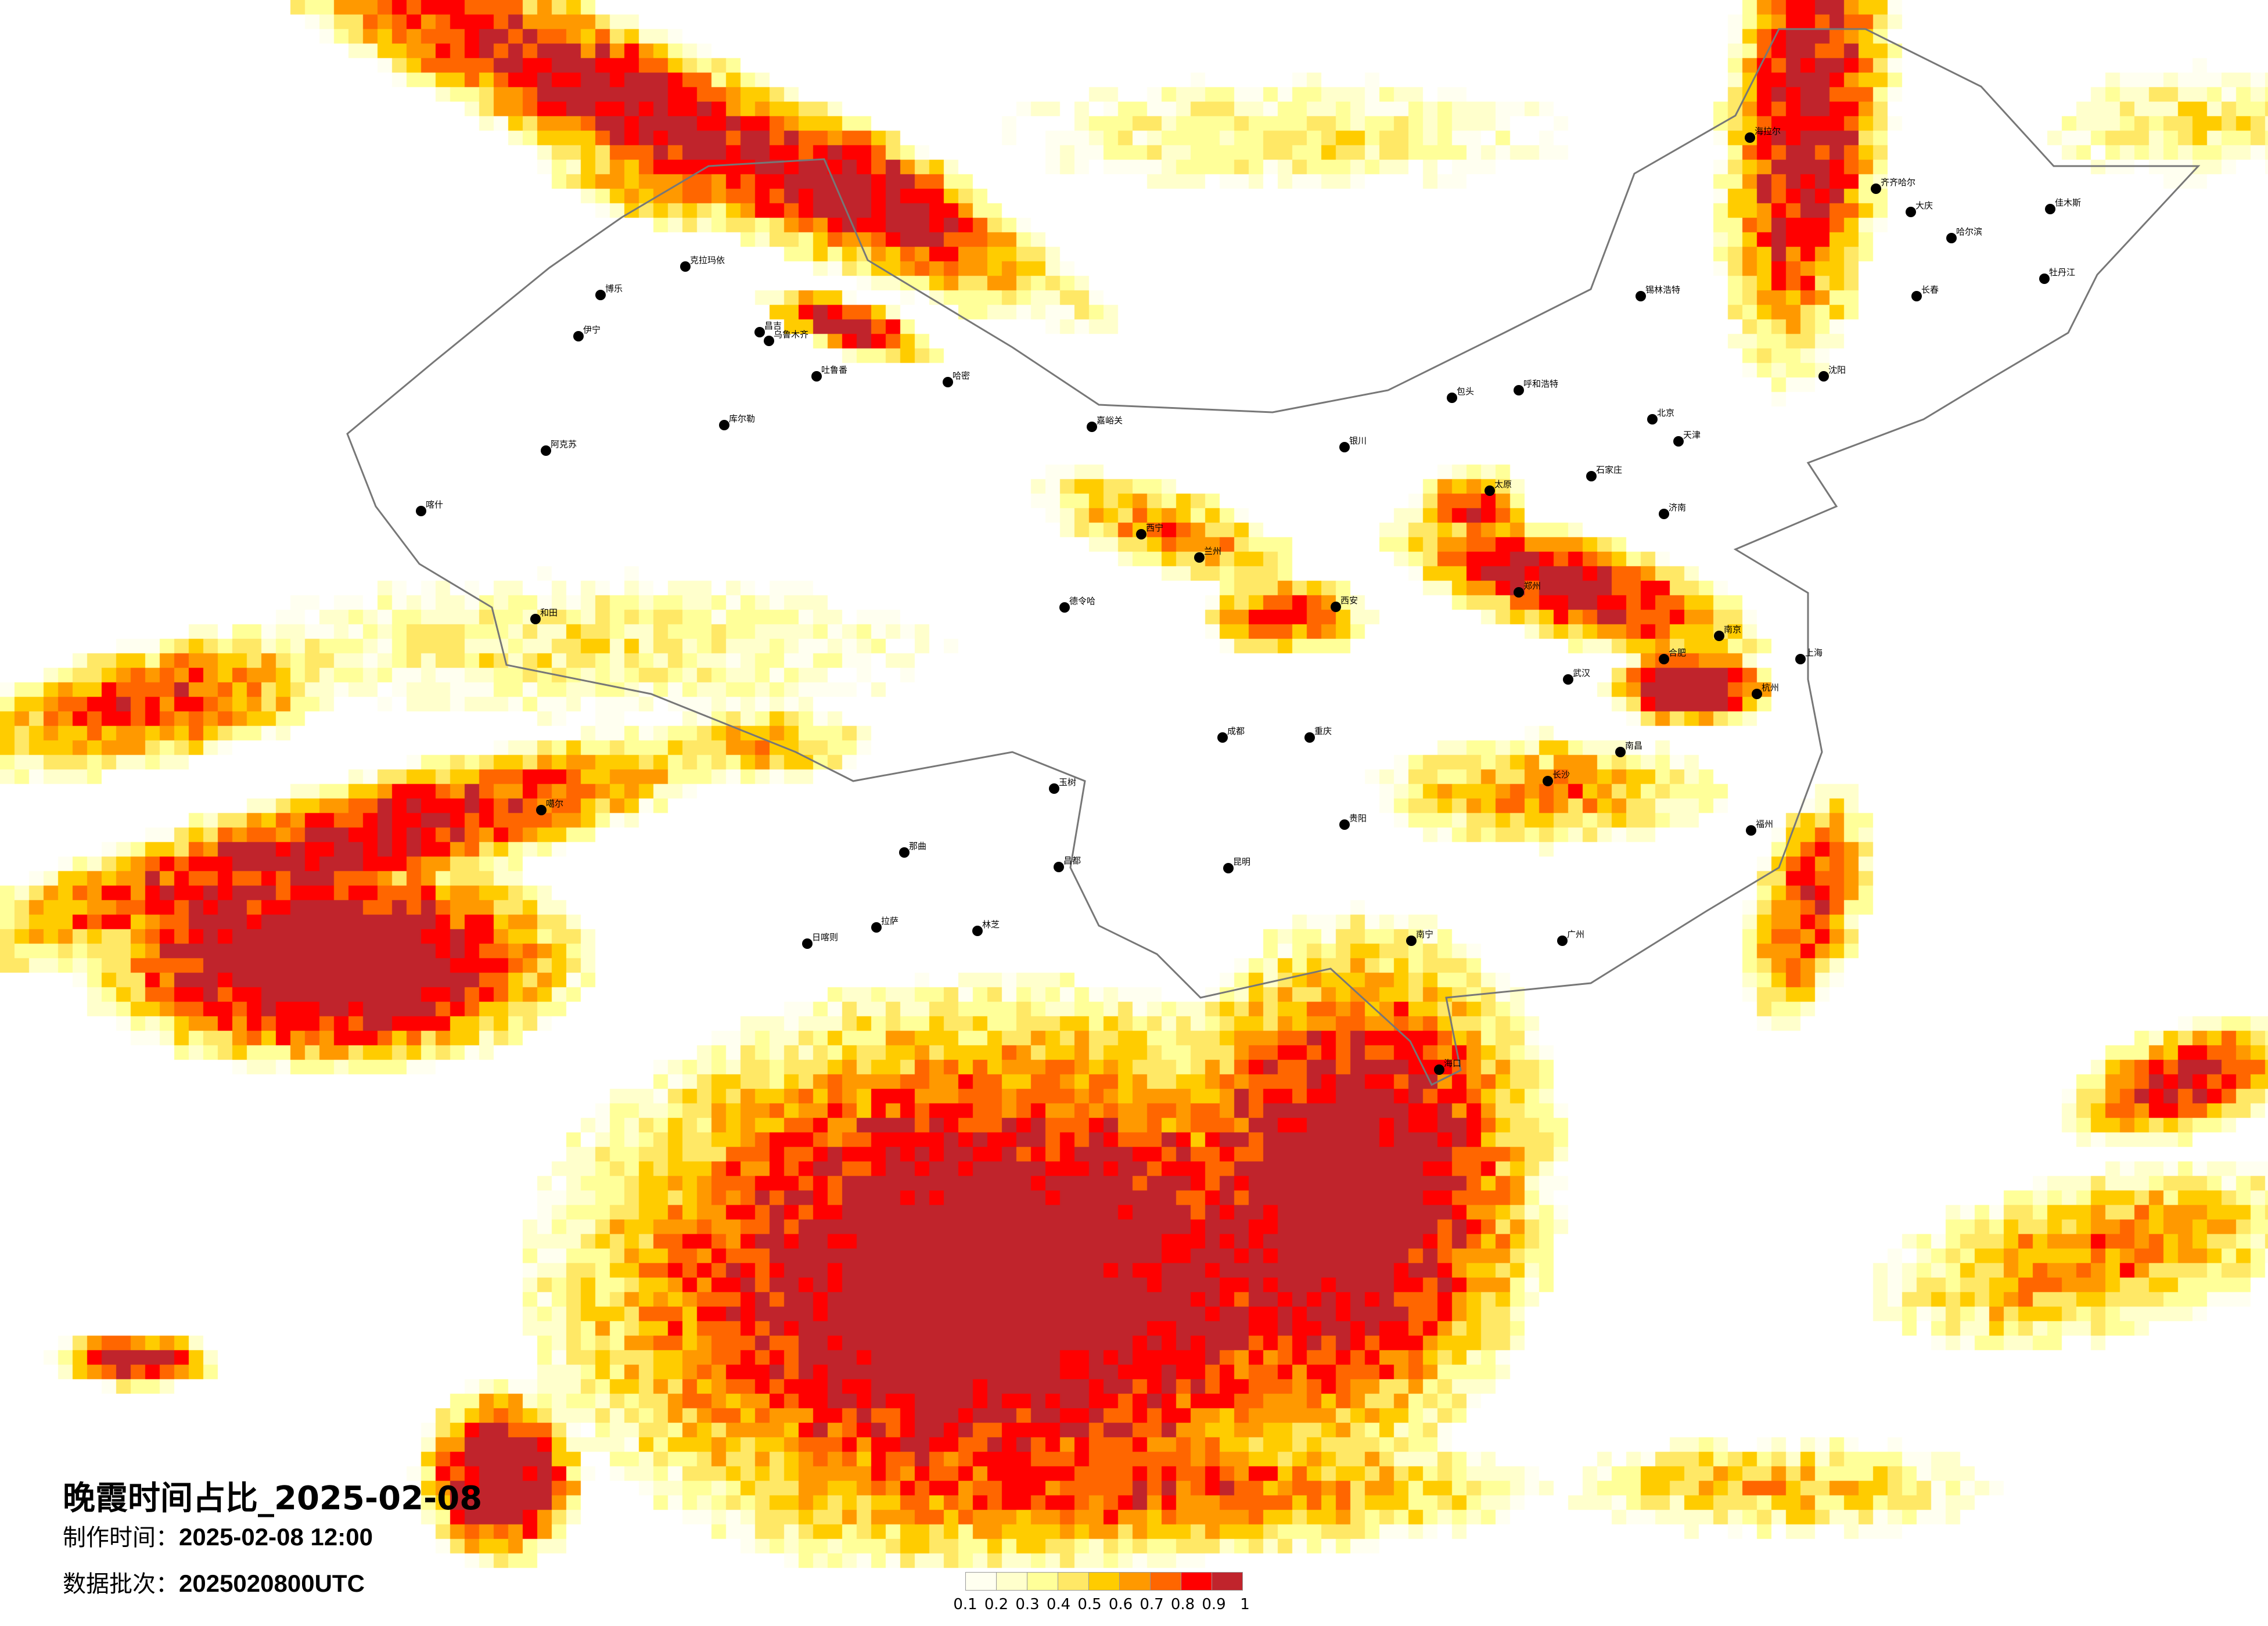 The width and height of the screenshot is (2268, 1626). Describe the element at coordinates (1358, 441) in the screenshot. I see `city-label: 银川` at that location.